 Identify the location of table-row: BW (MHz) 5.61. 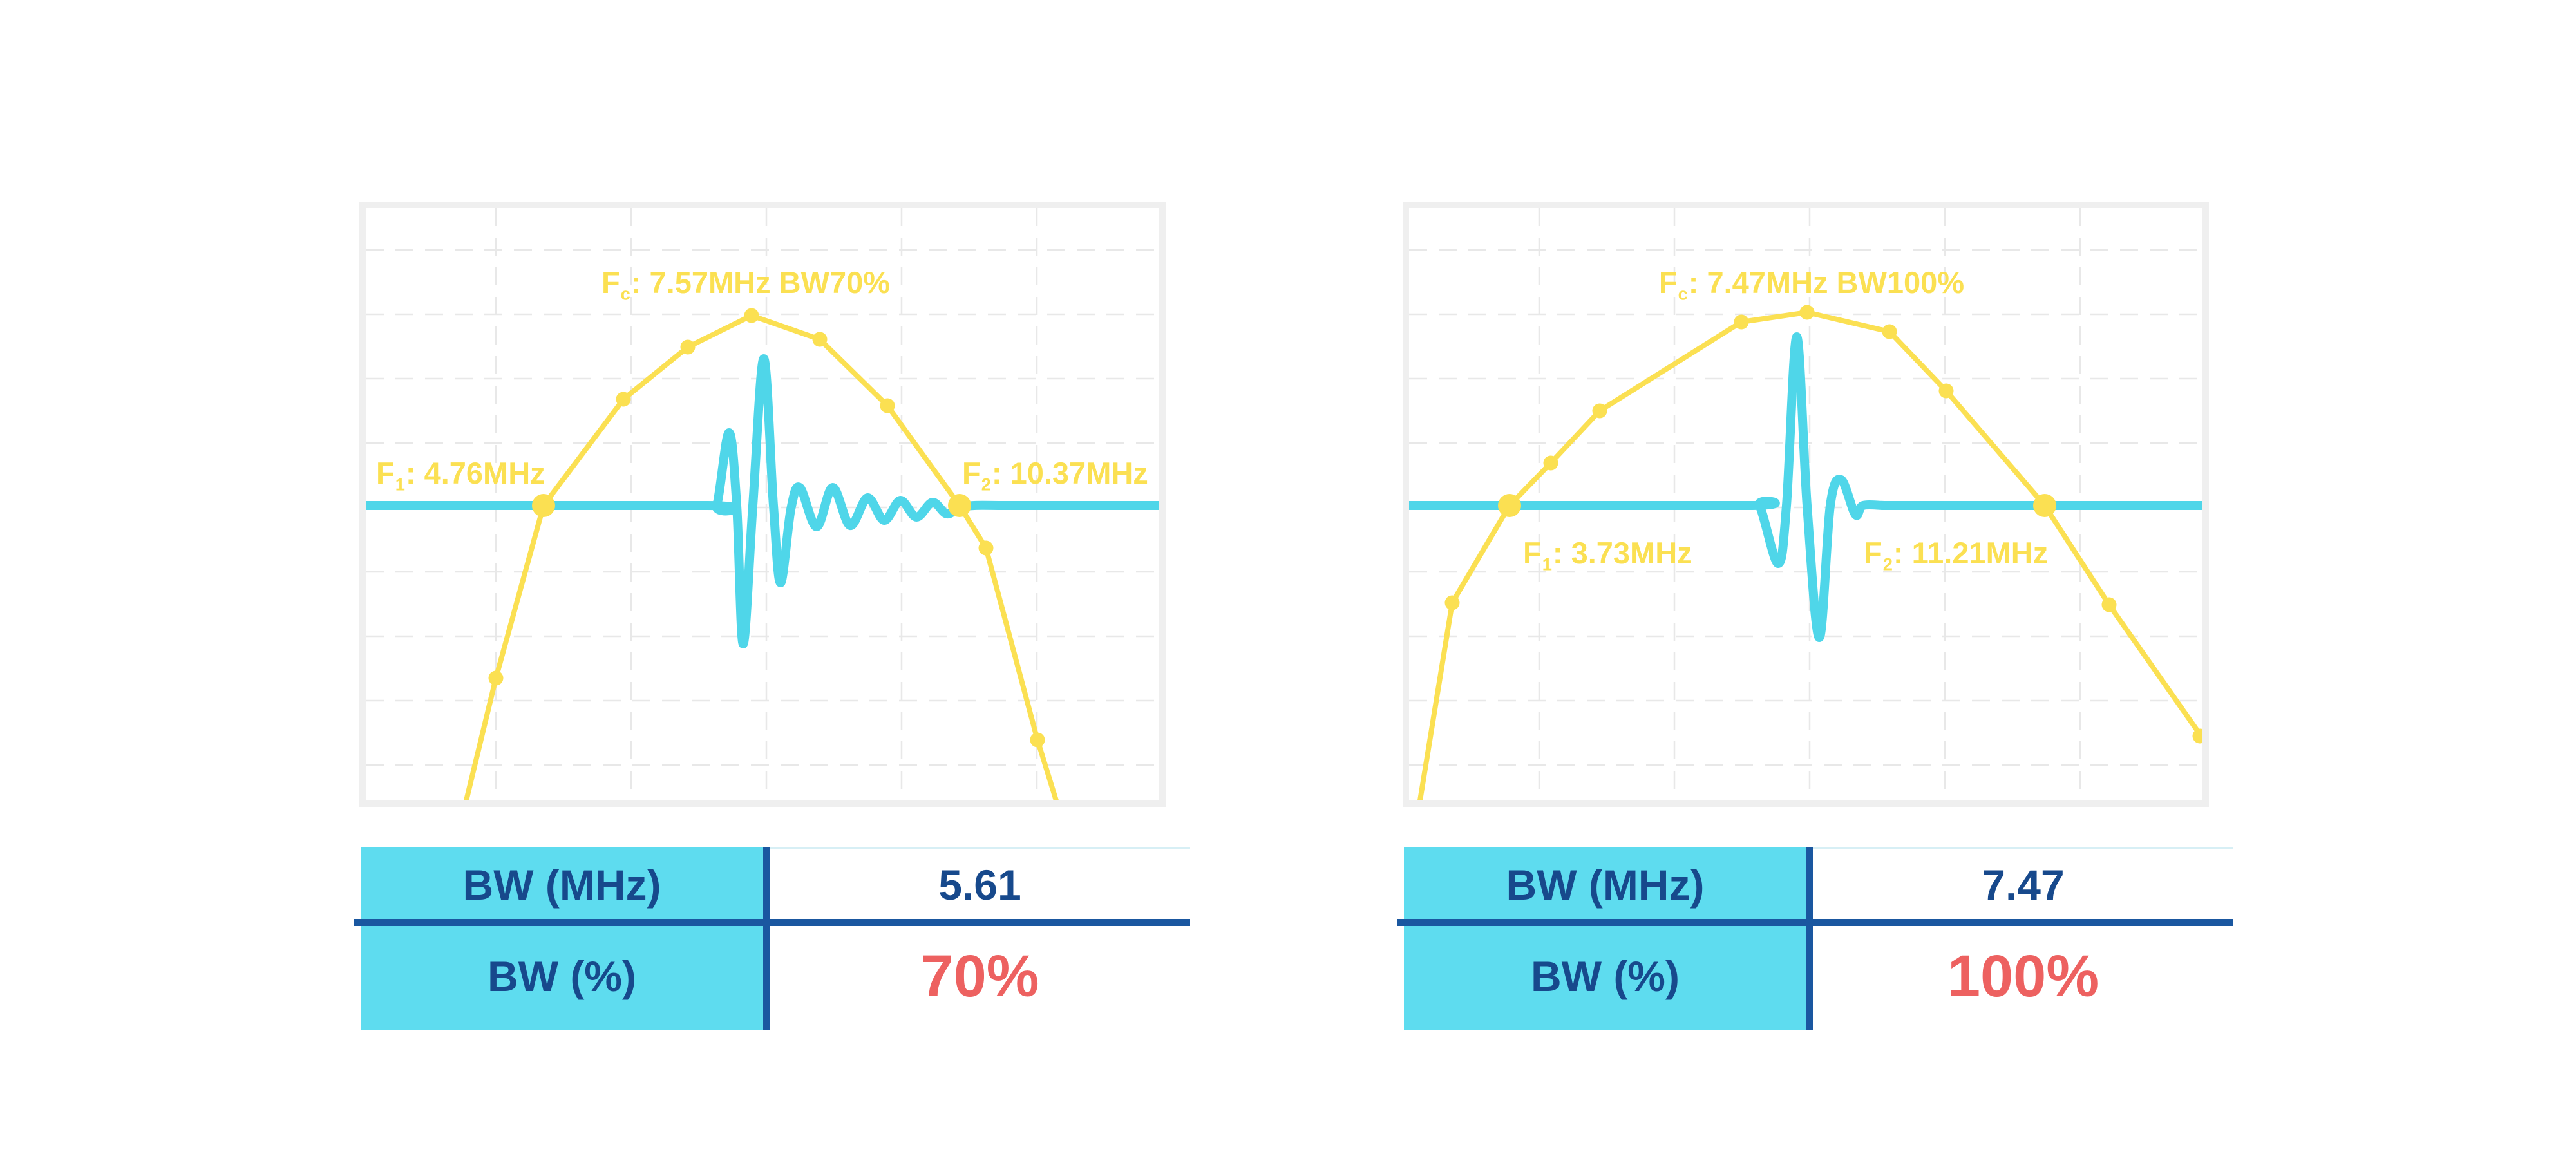
(776, 884).